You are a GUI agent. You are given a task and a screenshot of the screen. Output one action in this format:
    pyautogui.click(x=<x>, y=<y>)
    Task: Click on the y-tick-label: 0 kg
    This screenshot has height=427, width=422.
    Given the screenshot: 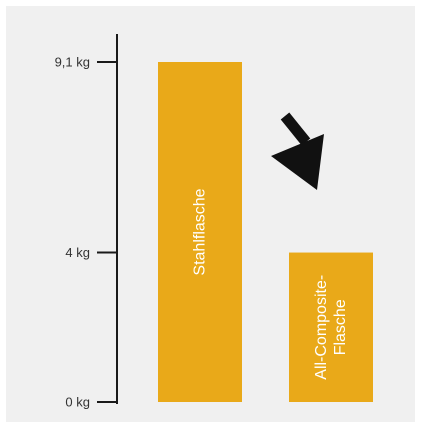 What is the action you would take?
    pyautogui.click(x=77, y=402)
    